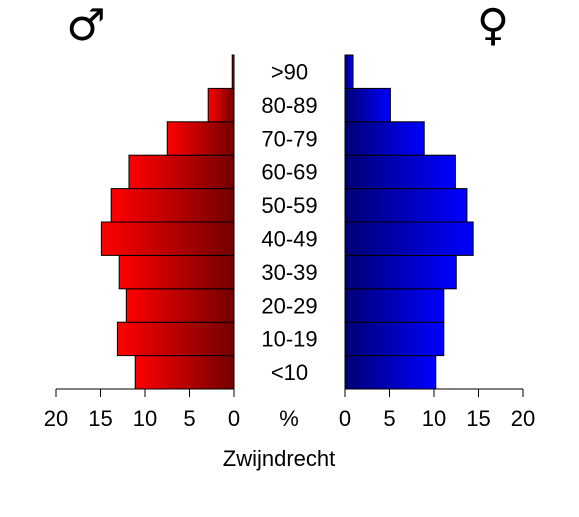 The image size is (579, 517). Describe the element at coordinates (289, 205) in the screenshot. I see `category-label: 50-59` at that location.